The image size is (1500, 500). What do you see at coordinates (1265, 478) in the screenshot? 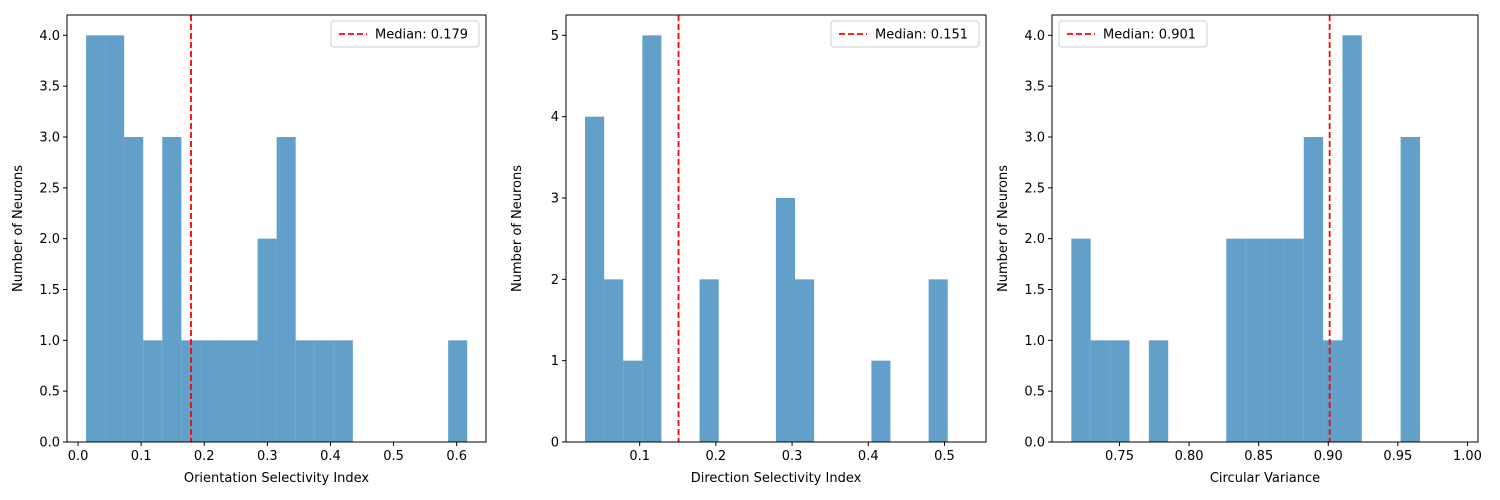
I see `x-axis-label: Circular Variance` at bounding box center [1265, 478].